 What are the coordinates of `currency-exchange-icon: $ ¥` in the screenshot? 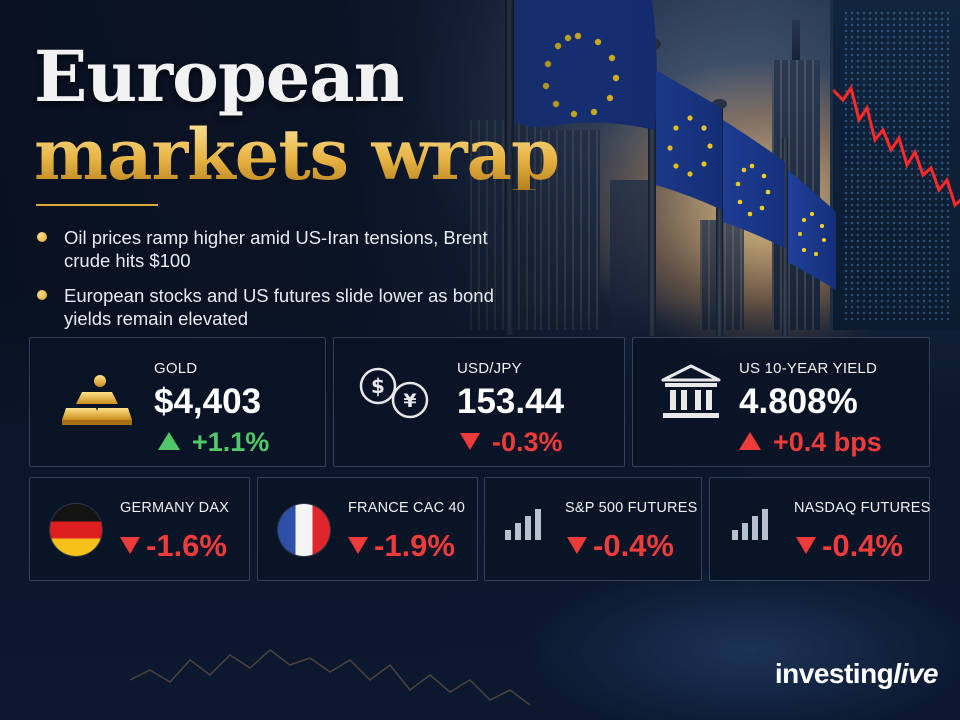 It's located at (394, 393).